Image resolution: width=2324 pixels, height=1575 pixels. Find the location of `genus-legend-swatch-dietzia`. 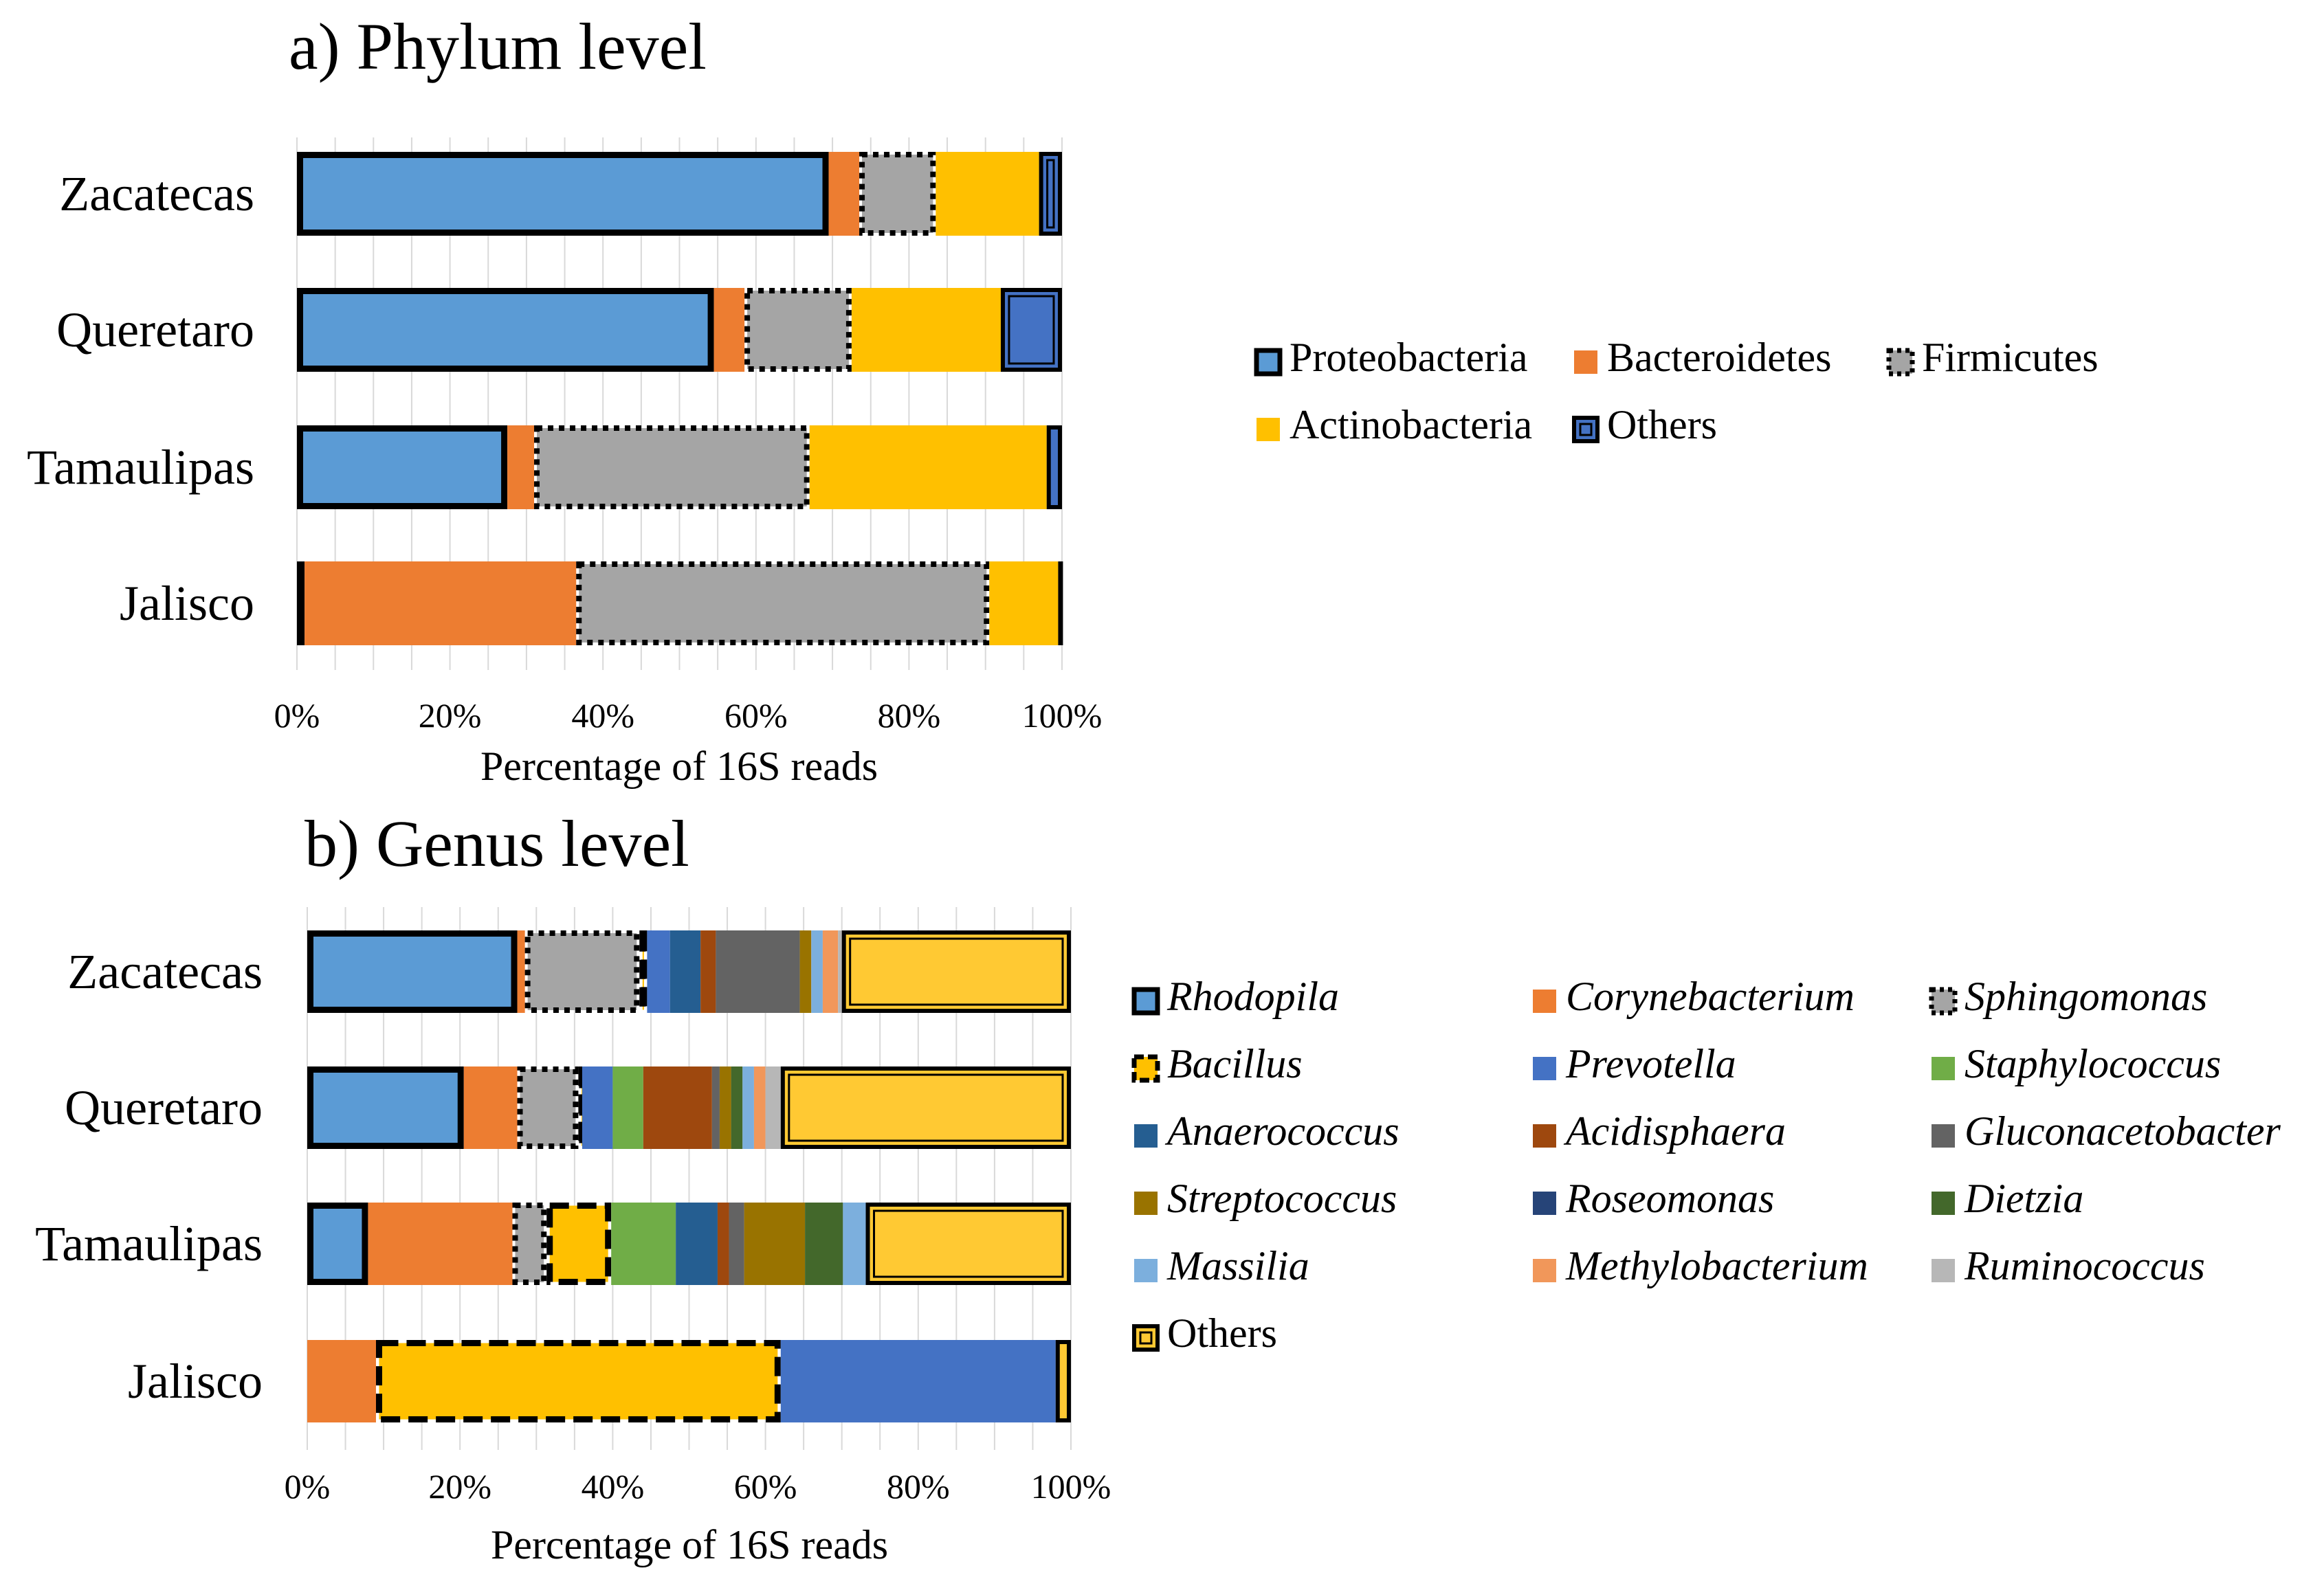

genus-legend-swatch-dietzia is located at coordinates (1944, 1204).